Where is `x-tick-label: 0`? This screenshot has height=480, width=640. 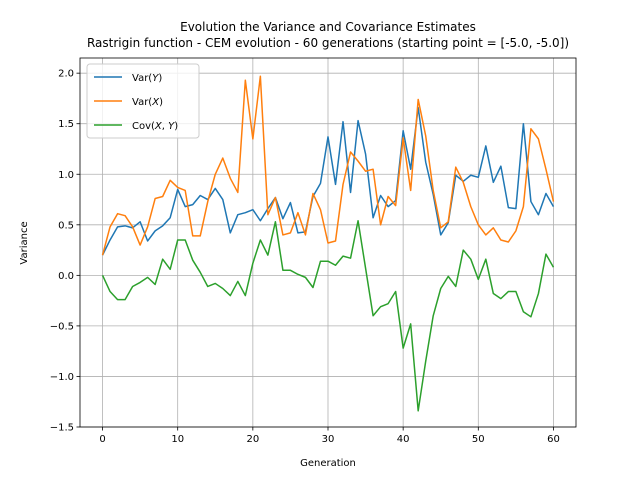
x-tick-label: 0 is located at coordinates (102, 439).